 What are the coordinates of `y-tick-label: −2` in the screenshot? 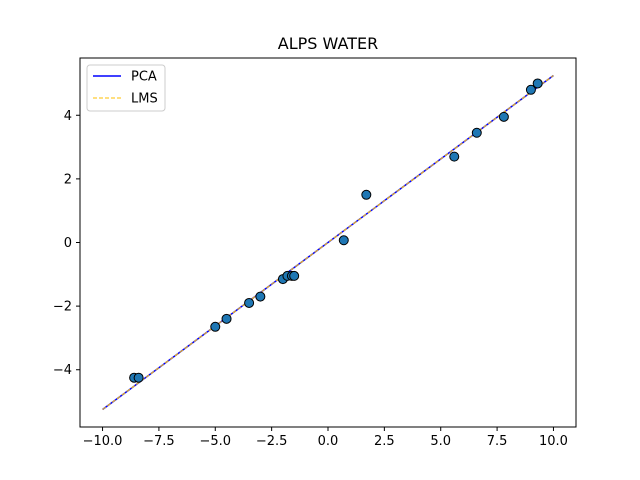 It's located at (62, 307).